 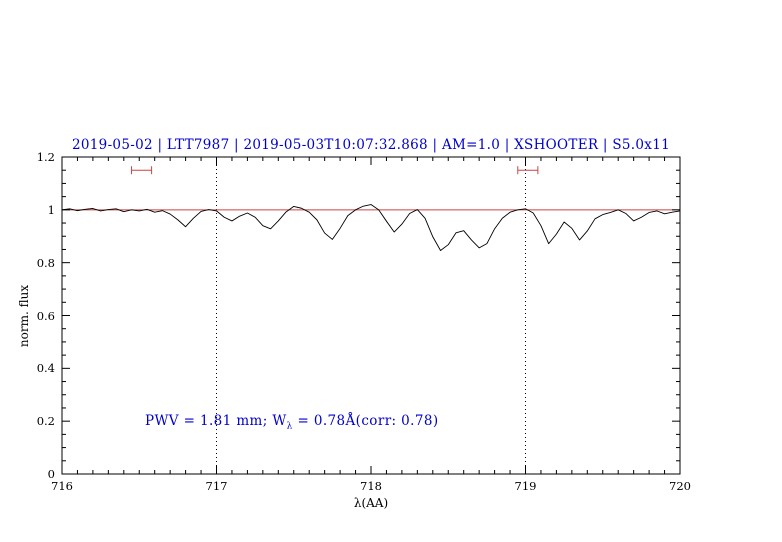 I want to click on pwv-annotation: PWV = 1.81 mm; Wλ = 0.78Å(corr: 0.78), so click(x=292, y=422).